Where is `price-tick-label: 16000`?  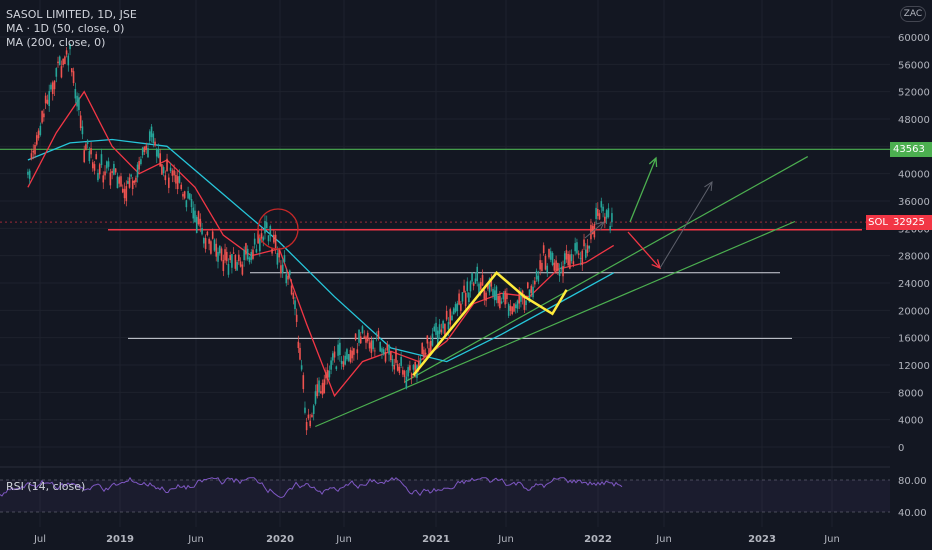 price-tick-label: 16000 is located at coordinates (914, 339).